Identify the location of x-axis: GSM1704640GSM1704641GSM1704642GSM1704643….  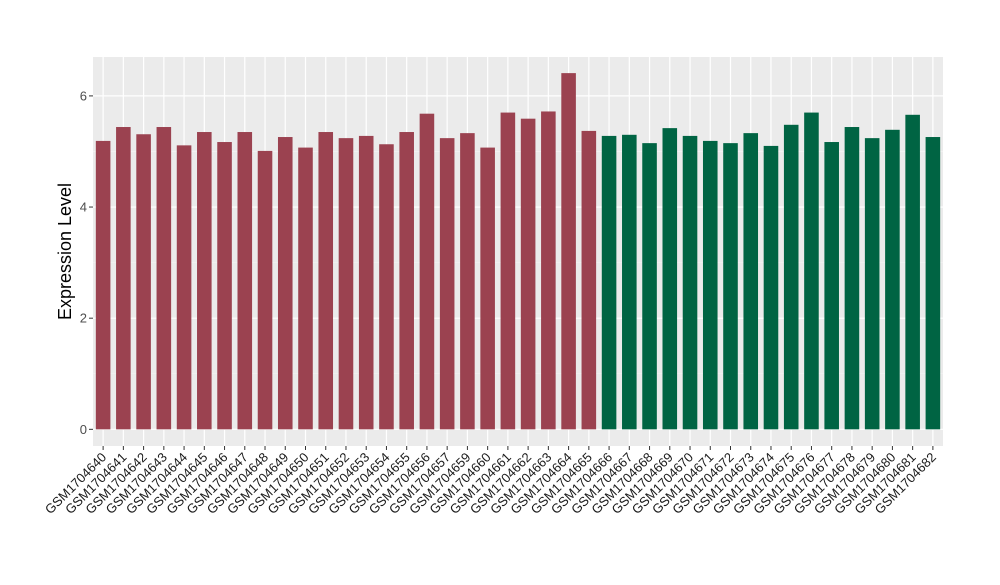
(490, 481).